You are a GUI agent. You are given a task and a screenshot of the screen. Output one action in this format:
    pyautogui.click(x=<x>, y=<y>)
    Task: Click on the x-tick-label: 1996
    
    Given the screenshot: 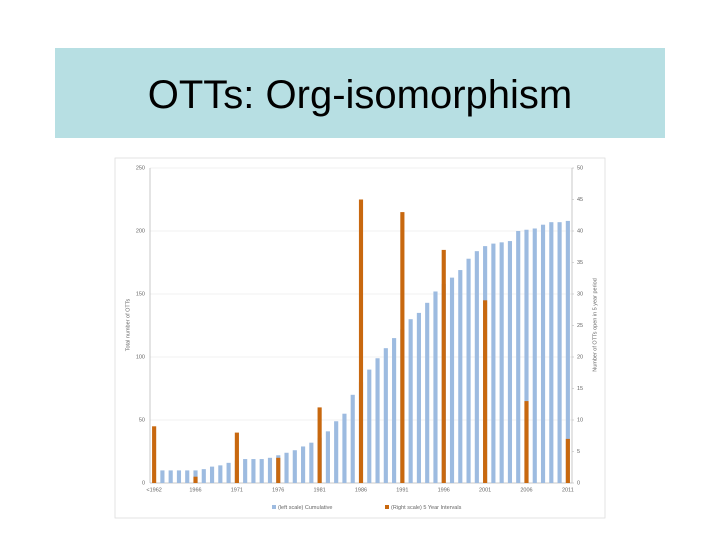 What is the action you would take?
    pyautogui.click(x=444, y=490)
    